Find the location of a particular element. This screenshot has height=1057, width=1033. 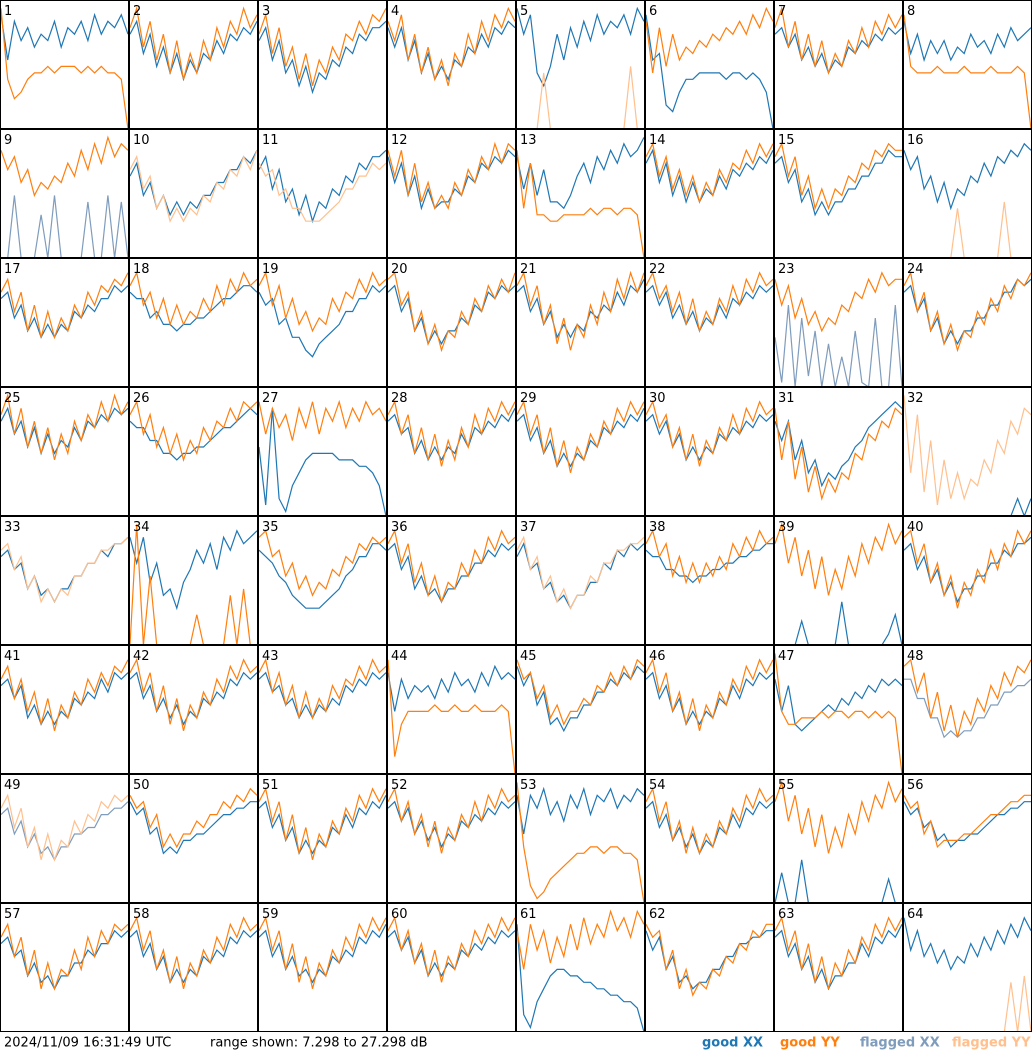

panel-label: 14 is located at coordinates (657, 140).